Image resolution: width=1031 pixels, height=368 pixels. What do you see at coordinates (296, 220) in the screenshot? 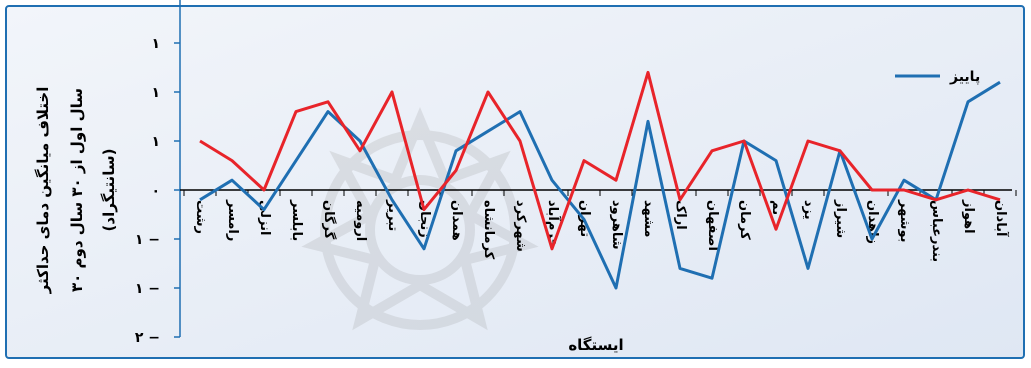
I see `x-tick-label: بابلسر` at bounding box center [296, 220].